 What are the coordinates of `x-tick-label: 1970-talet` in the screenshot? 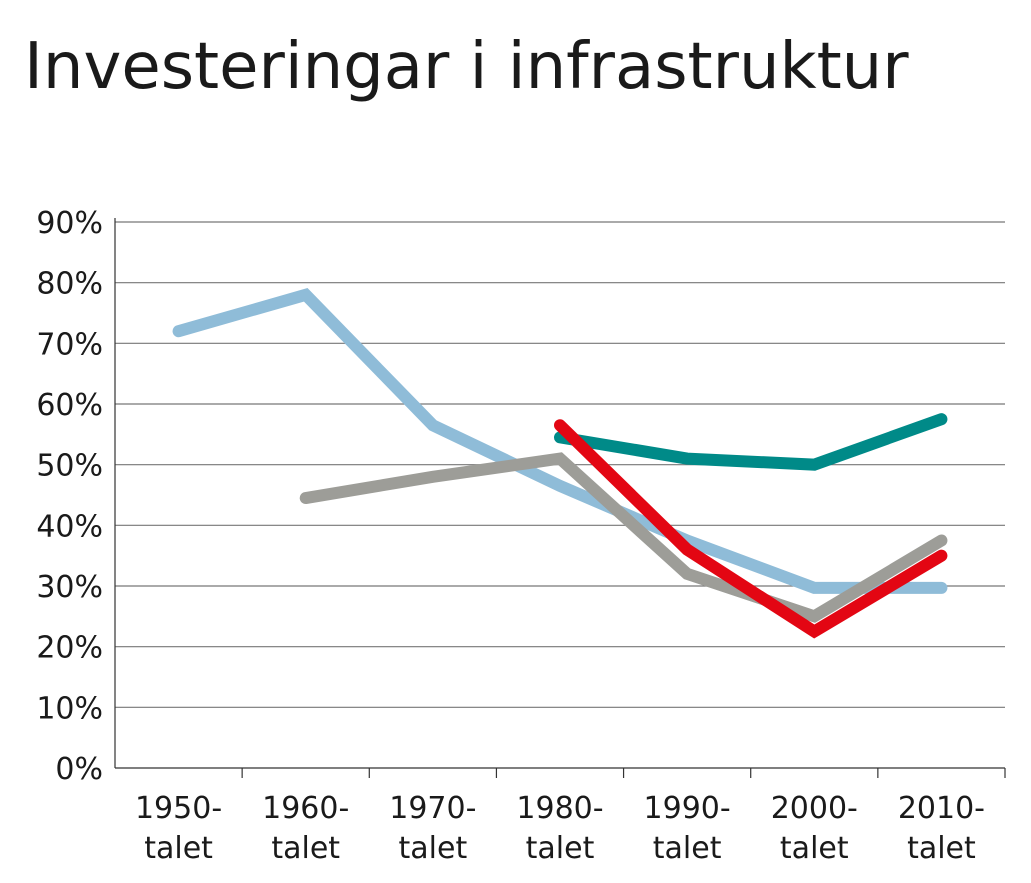 It's located at (432, 828).